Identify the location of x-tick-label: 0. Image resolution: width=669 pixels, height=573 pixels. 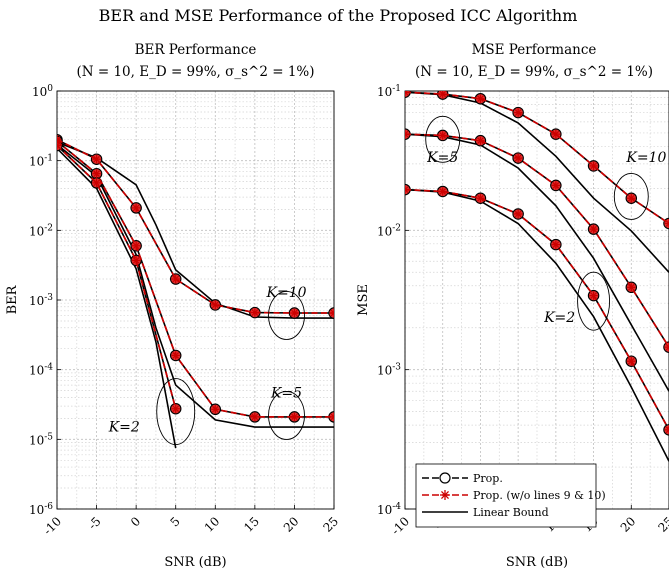
(135, 521).